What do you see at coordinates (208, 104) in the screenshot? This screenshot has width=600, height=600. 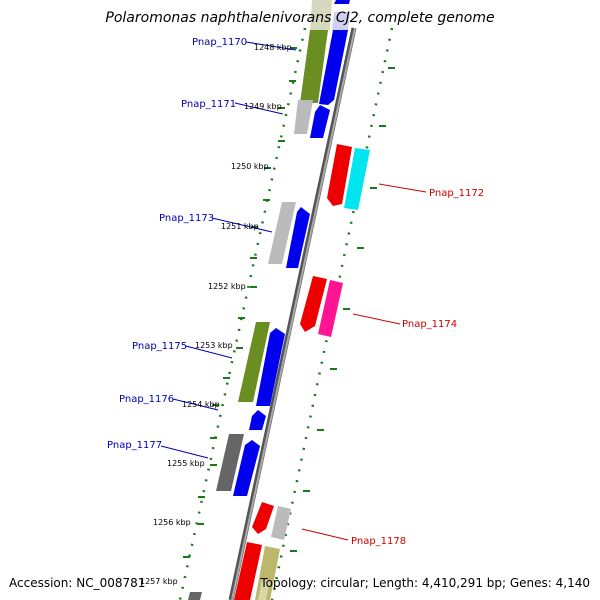 I see `gene-label-forward: Pnap_1171` at bounding box center [208, 104].